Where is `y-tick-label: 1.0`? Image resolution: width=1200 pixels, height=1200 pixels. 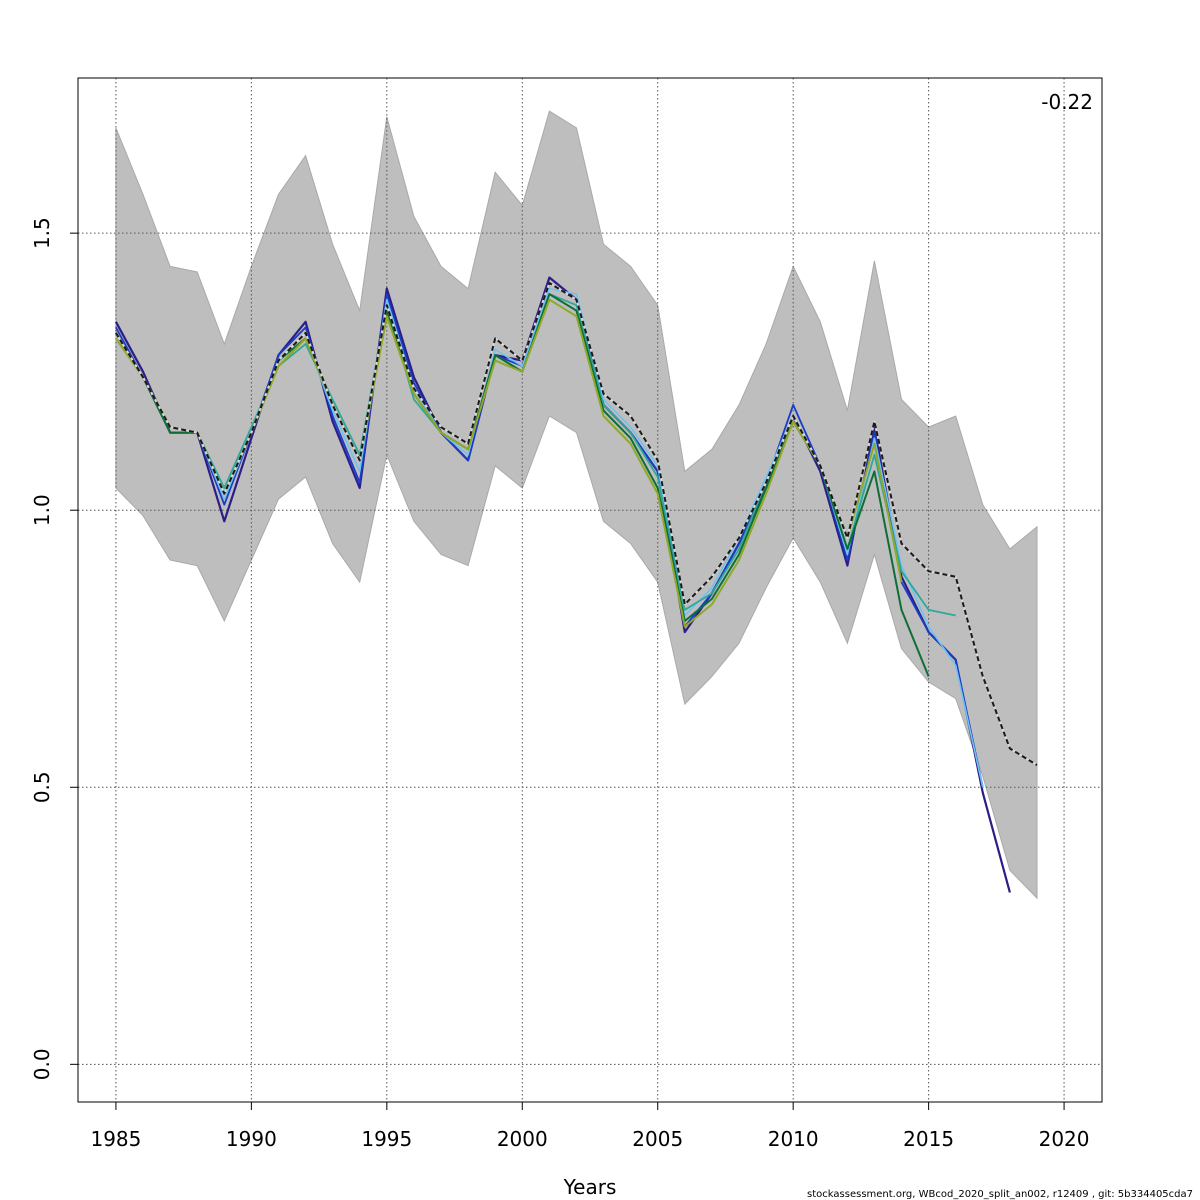
y-tick-label: 1.0 is located at coordinates (42, 510).